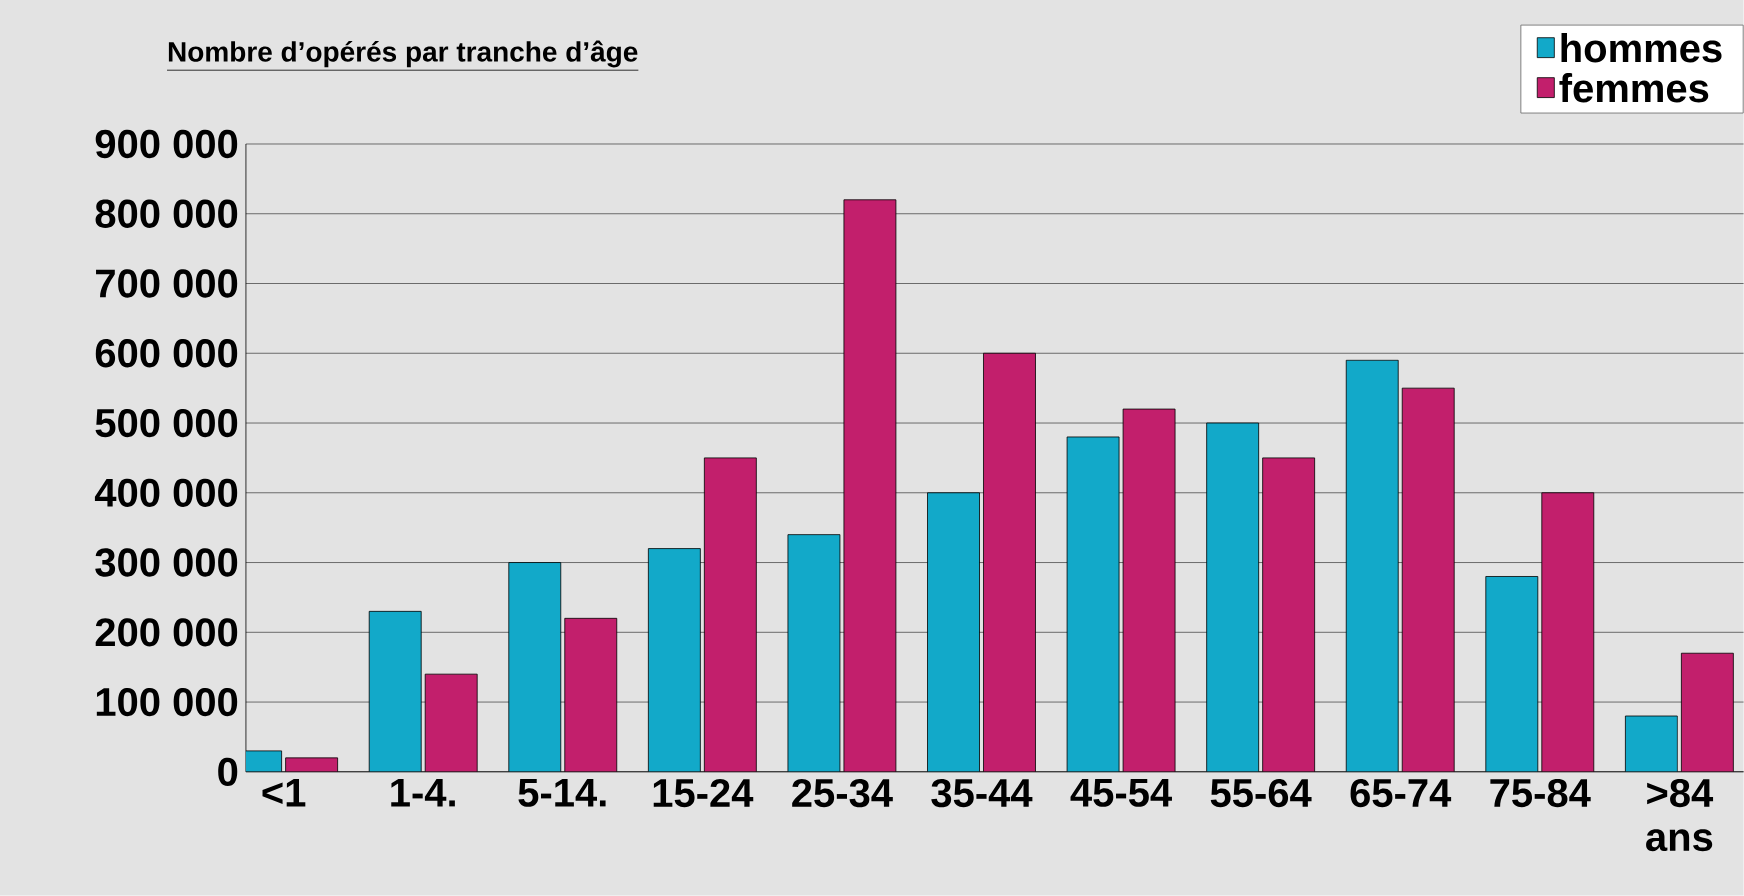  I want to click on x-tick-label: 75-84, so click(1540, 793).